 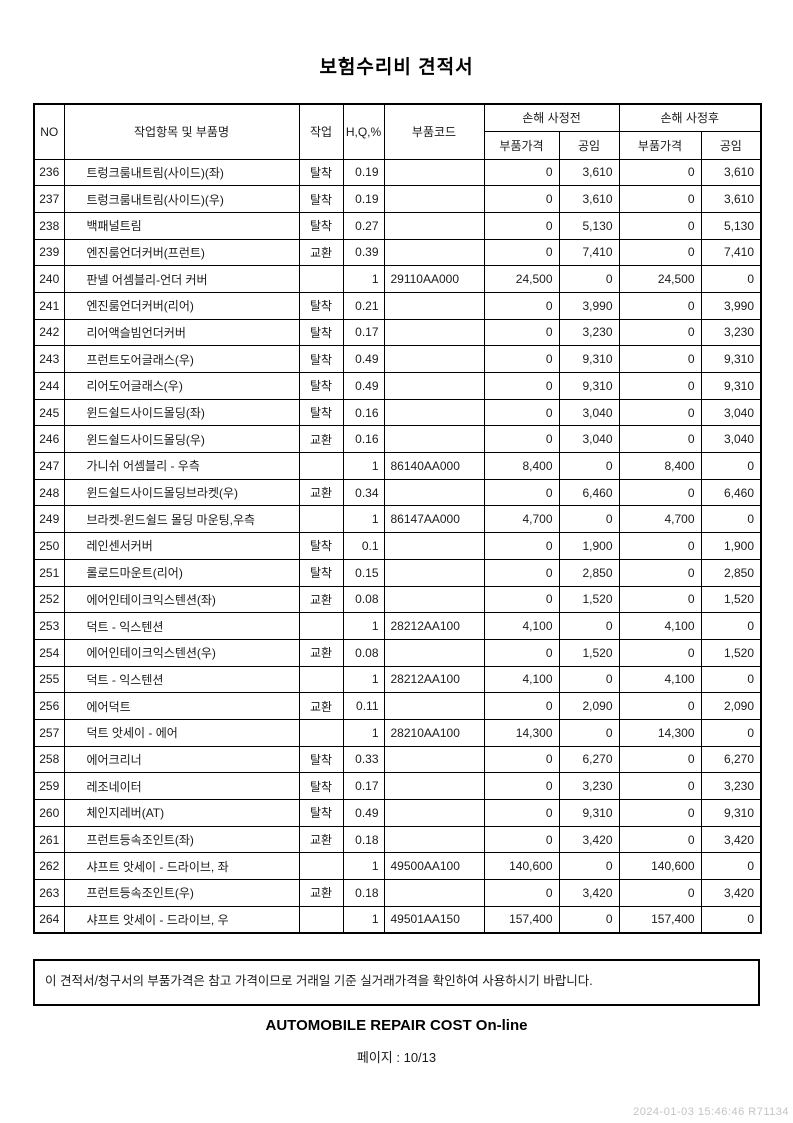 I want to click on col-header-before-part-price: 부품가격, so click(x=521, y=145).